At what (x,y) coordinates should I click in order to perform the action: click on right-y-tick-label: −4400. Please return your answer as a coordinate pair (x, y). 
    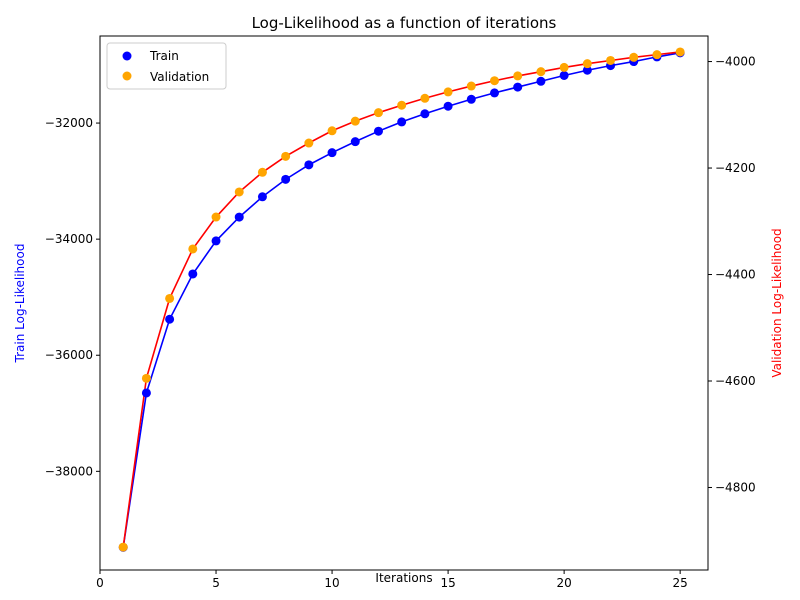
    Looking at the image, I should click on (735, 275).